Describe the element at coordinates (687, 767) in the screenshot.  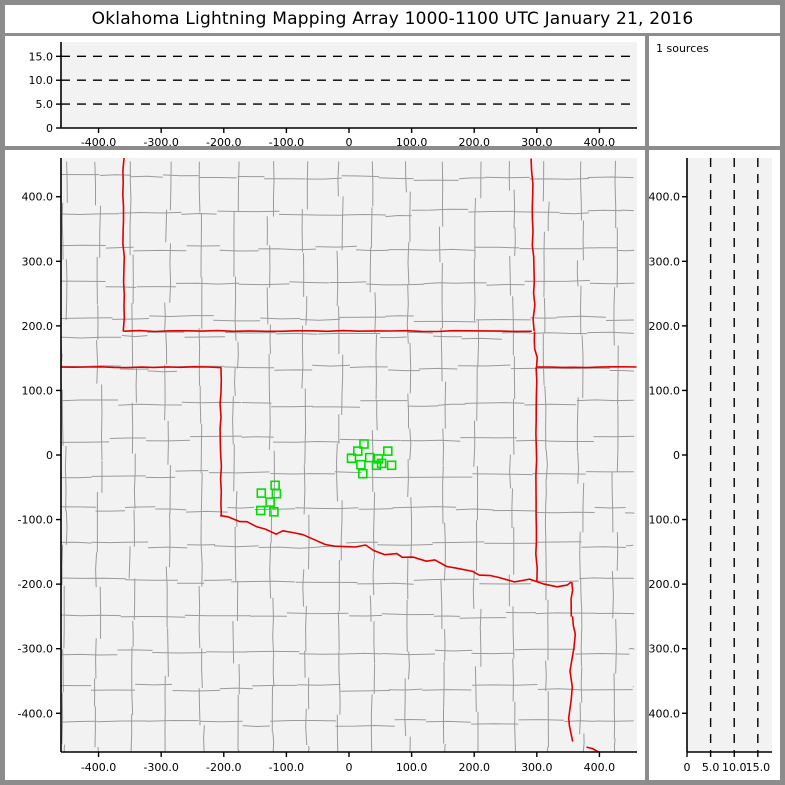
I see `x-tick-label-0: 0` at that location.